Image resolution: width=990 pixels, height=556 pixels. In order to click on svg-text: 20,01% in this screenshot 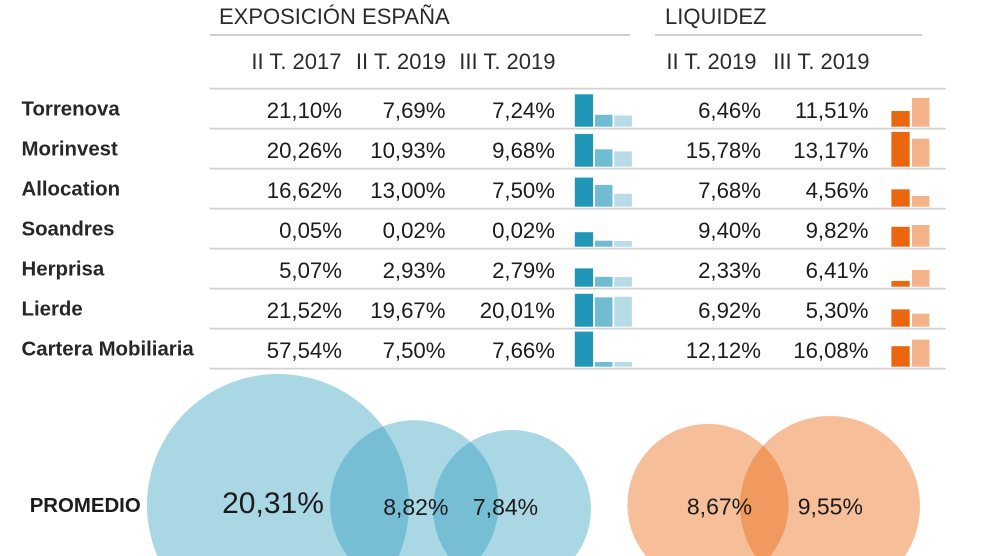, I will do `click(517, 310)`.